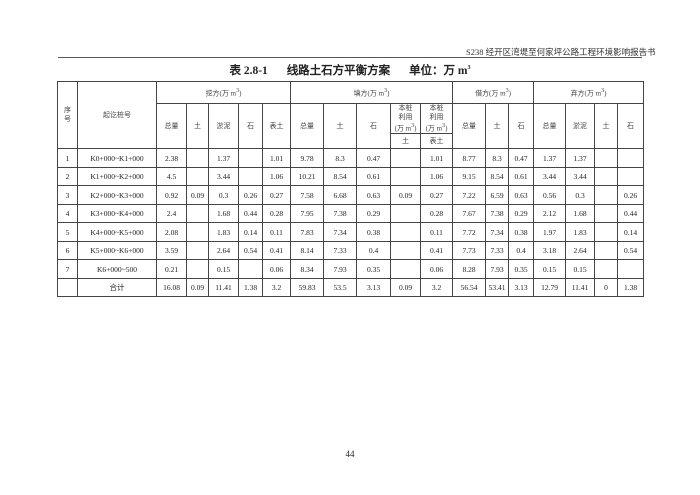  I want to click on table-cell: 5, so click(67, 232).